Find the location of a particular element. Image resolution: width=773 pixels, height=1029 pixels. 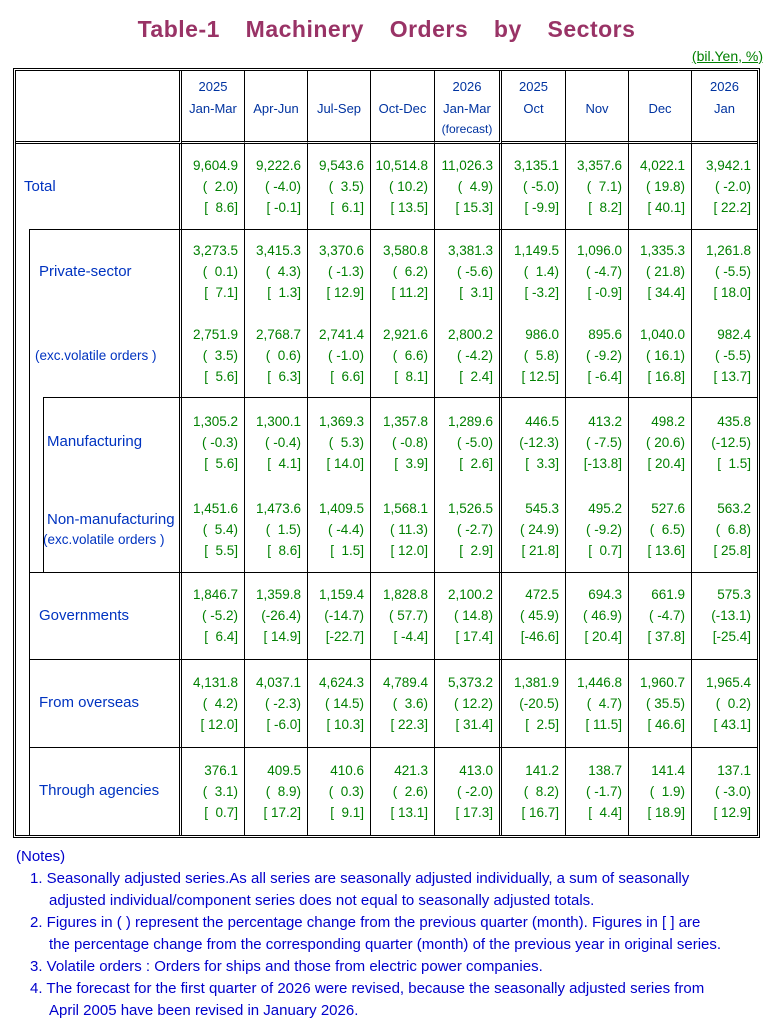

data-cell-from-overseas-col4: 4,789.4 ( 3.6) [ 22.3] is located at coordinates (403, 703).